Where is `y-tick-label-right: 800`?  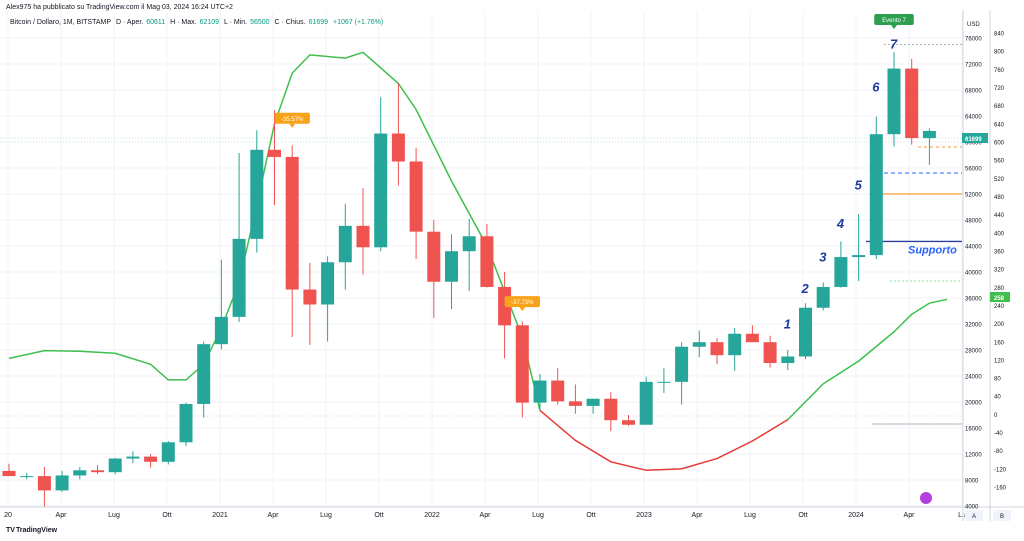 y-tick-label-right: 800 is located at coordinates (999, 53).